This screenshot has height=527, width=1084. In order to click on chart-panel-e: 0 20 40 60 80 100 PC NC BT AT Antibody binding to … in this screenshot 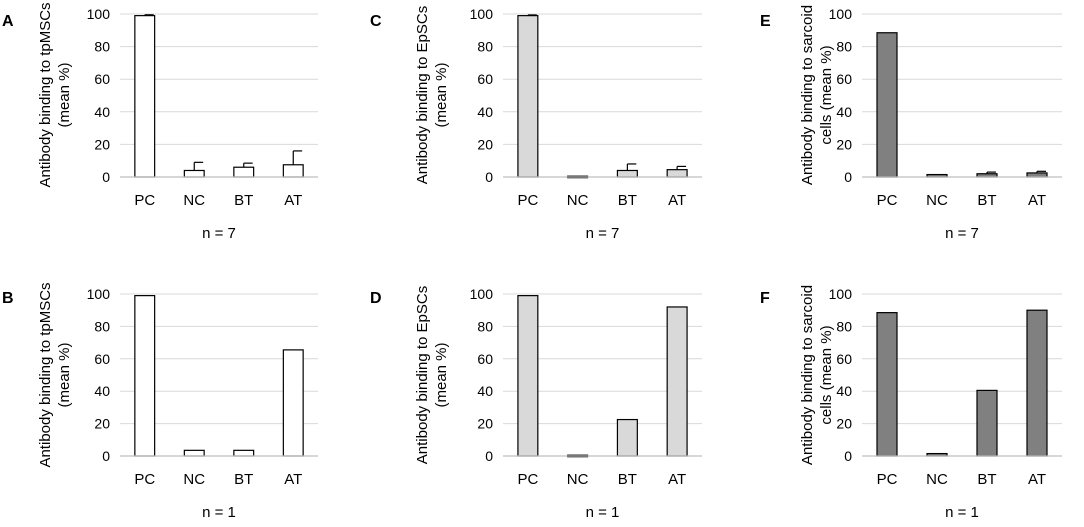, I will do `click(911, 123)`.